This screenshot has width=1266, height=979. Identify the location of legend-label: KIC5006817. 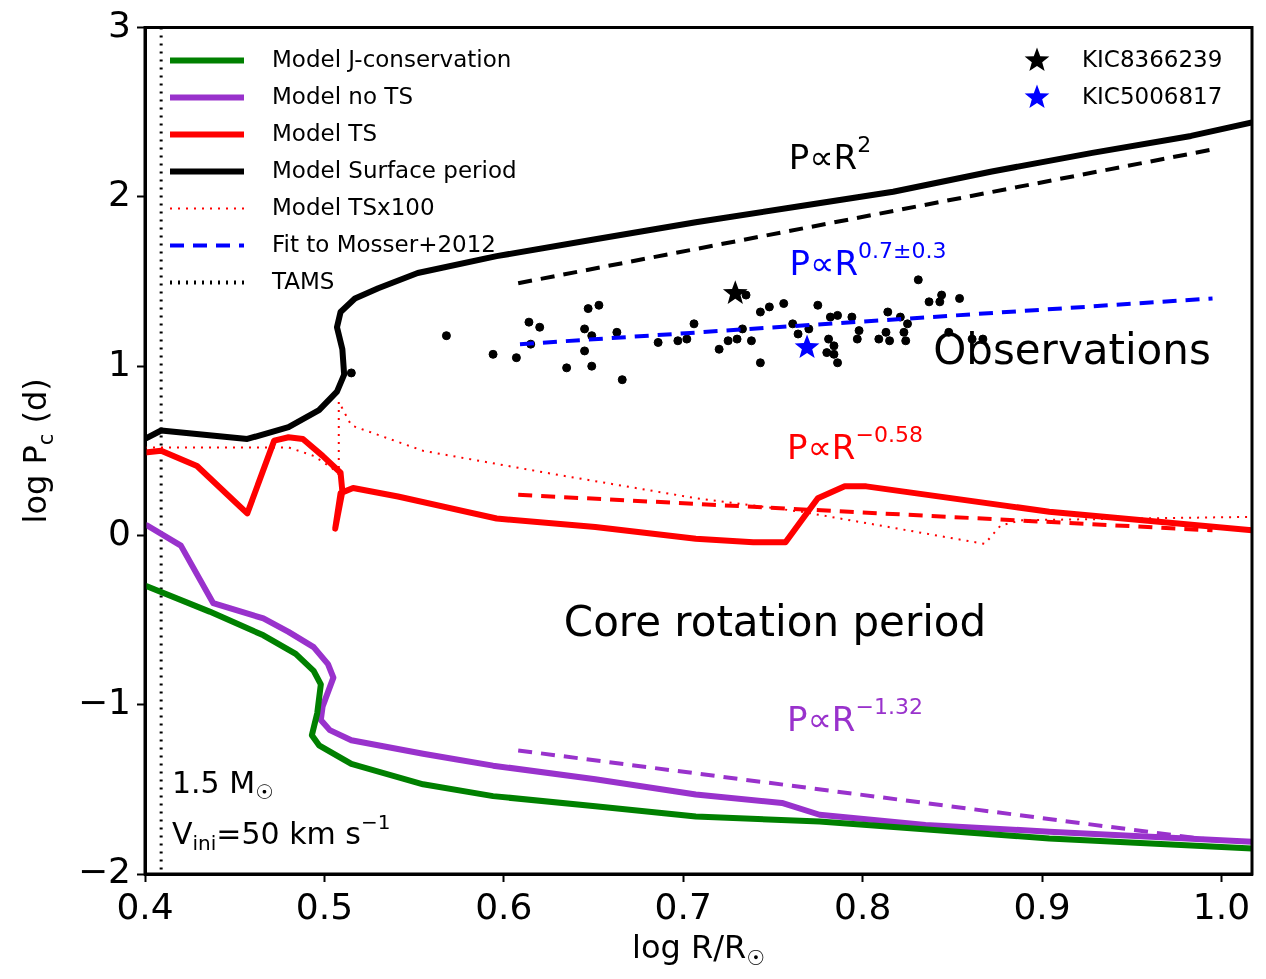
(1152, 95).